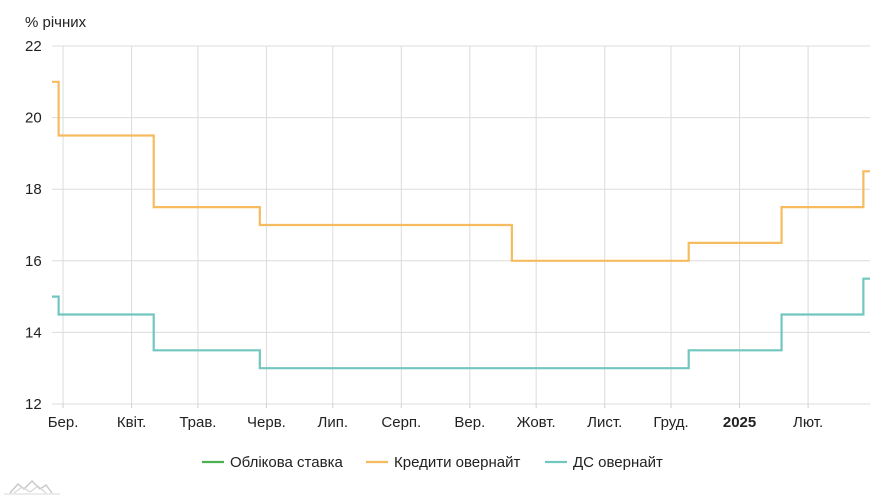 Image resolution: width=891 pixels, height=500 pixels. I want to click on y-axis-ticks: 12 14 16 18 20 22, so click(33, 225).